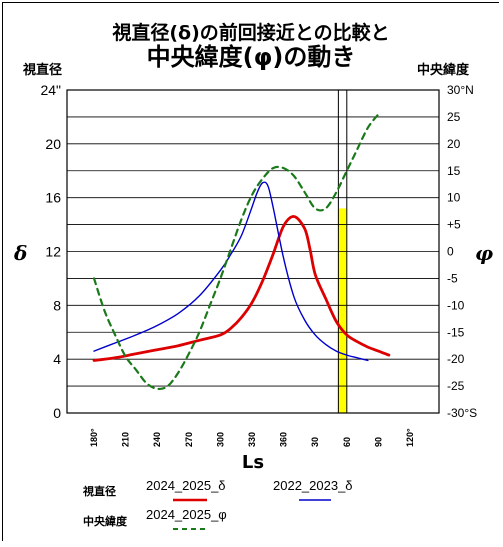 The height and width of the screenshot is (547, 503). What do you see at coordinates (53, 198) in the screenshot?
I see `left-tick-label: 16` at bounding box center [53, 198].